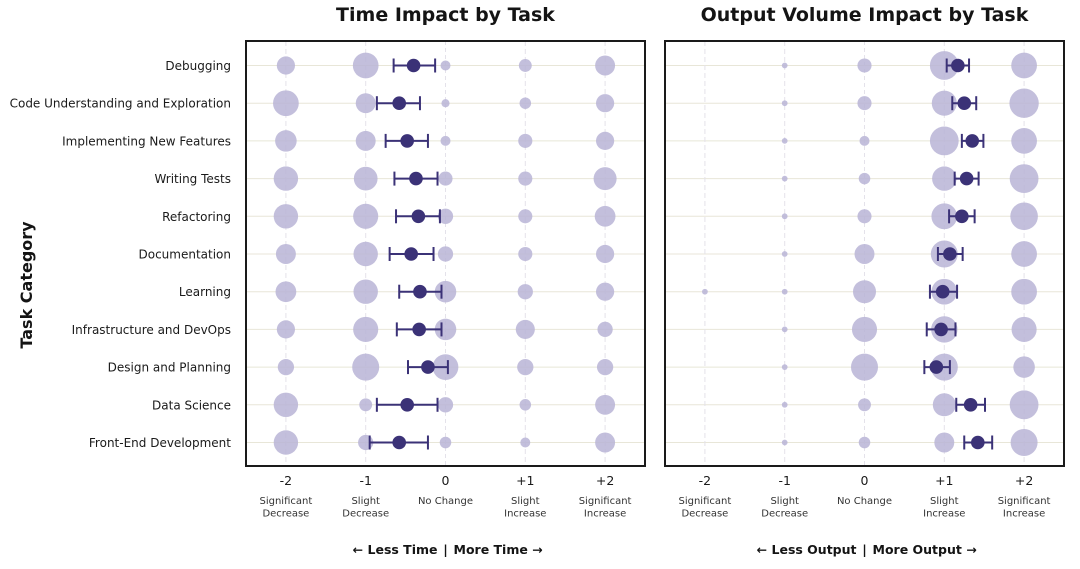 The height and width of the screenshot is (569, 1080). What do you see at coordinates (191, 405) in the screenshot?
I see `category-label: Data Science` at bounding box center [191, 405].